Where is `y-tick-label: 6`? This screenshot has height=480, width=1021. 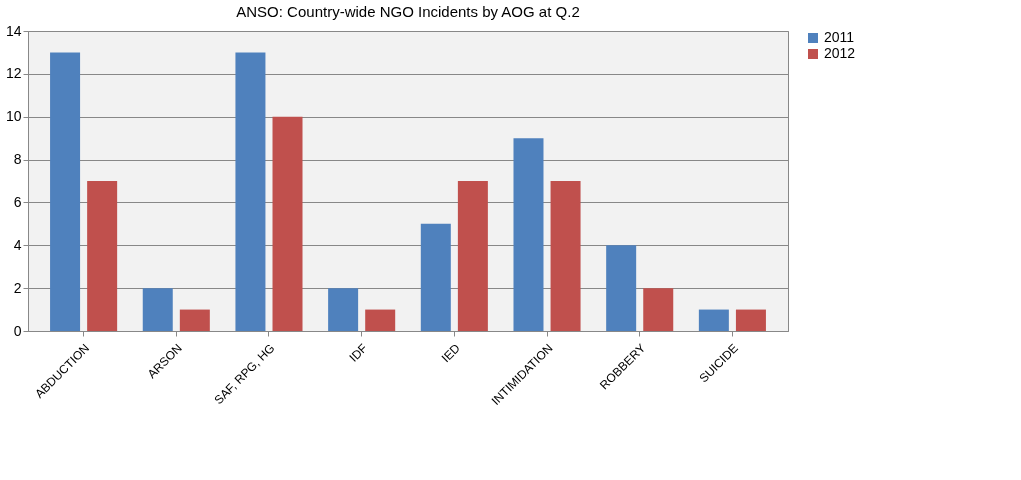 y-tick-label: 6 is located at coordinates (17, 201).